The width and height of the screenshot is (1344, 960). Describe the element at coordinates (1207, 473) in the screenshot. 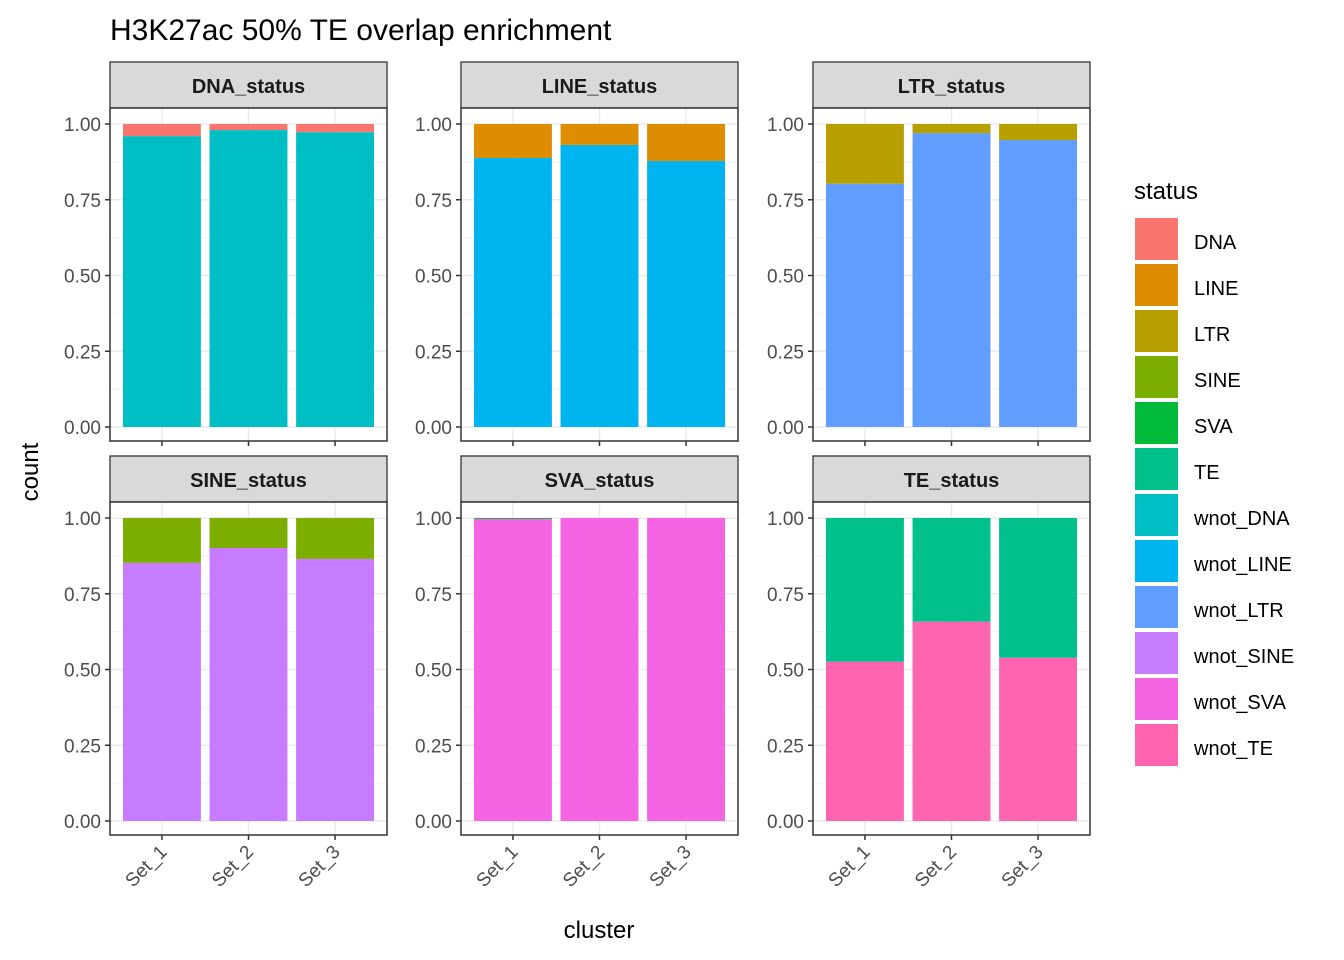

I see `legend-label-TE: TE` at that location.